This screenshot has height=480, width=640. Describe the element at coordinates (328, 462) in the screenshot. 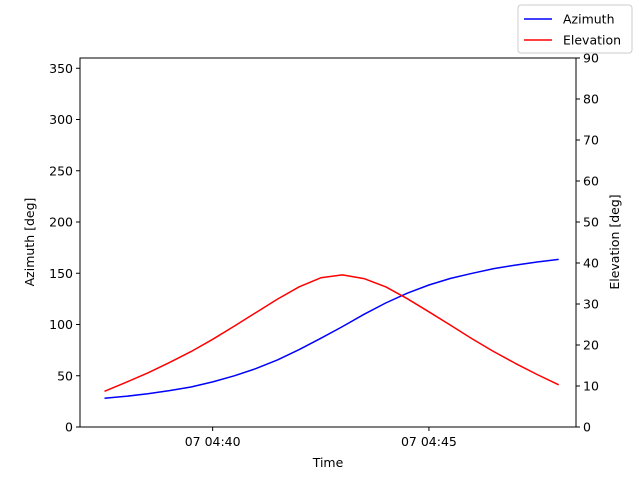

I see `x-axis-label: Time` at that location.